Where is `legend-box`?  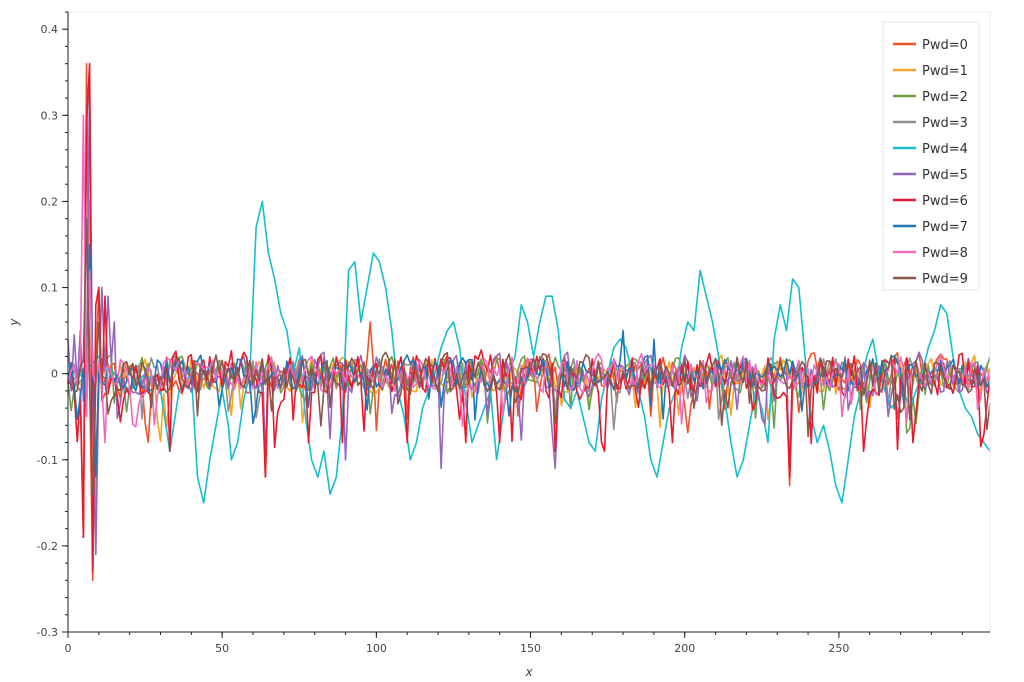
legend-box is located at coordinates (931, 156).